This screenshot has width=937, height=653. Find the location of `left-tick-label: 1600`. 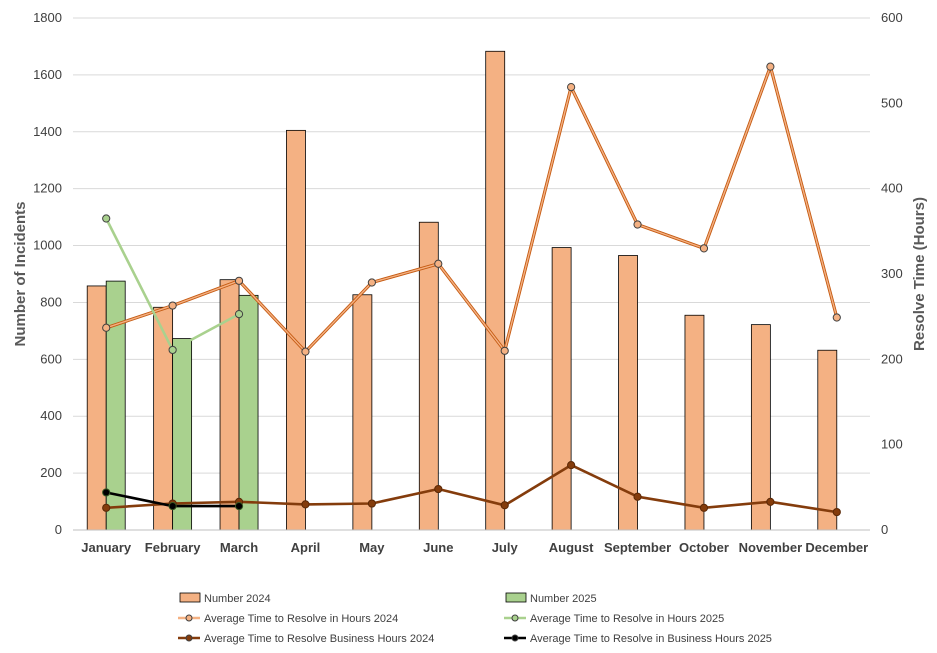

left-tick-label: 1600 is located at coordinates (47, 74).